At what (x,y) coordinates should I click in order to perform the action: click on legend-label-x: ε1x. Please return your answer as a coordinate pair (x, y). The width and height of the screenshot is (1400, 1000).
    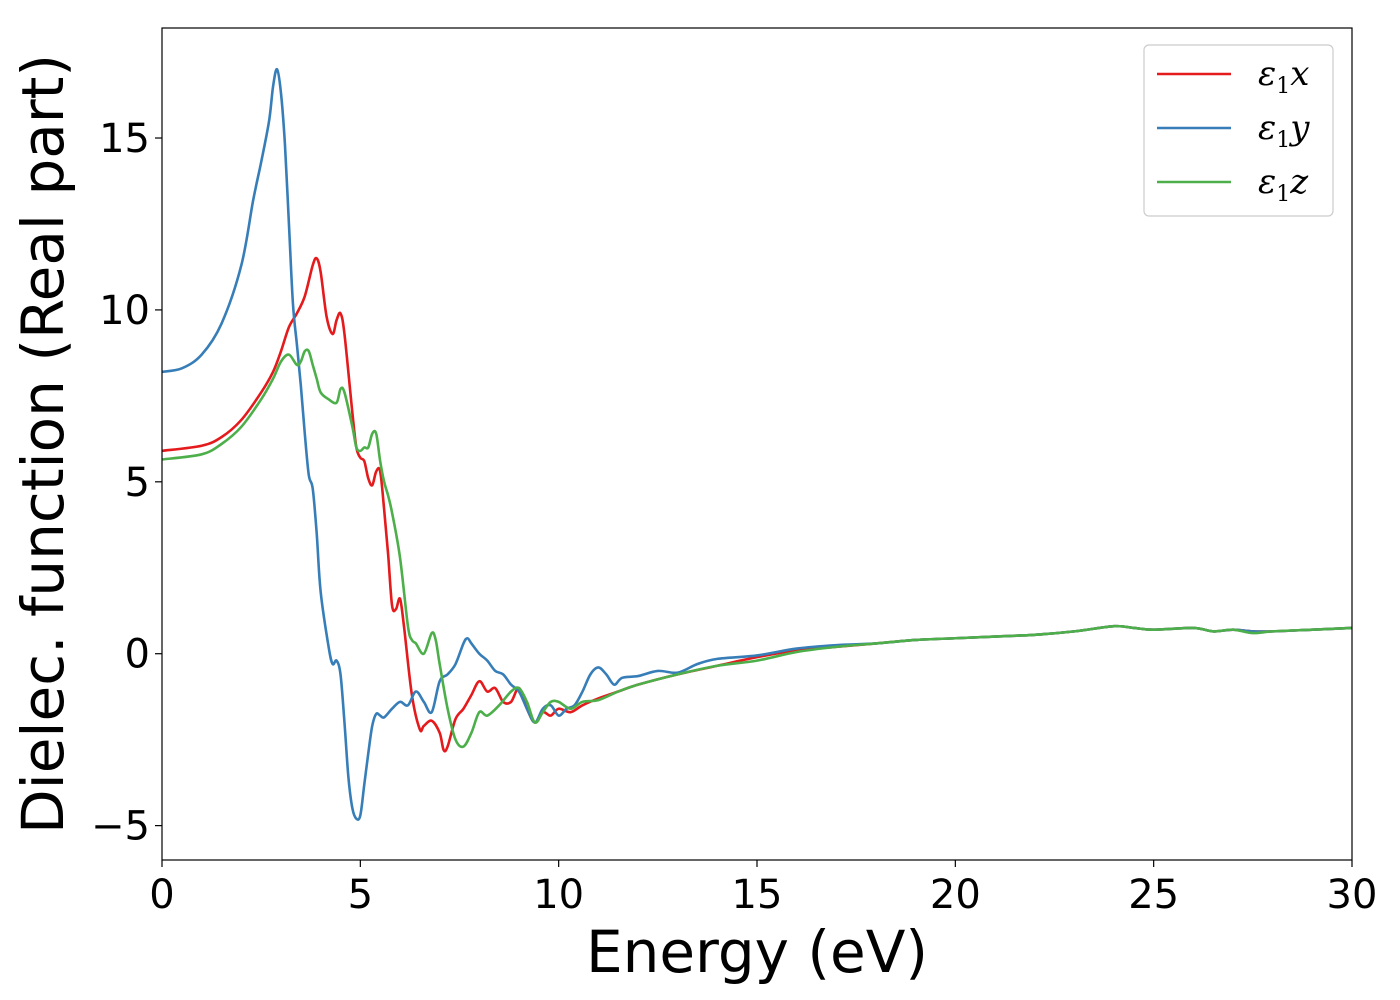
    Looking at the image, I should click on (1283, 76).